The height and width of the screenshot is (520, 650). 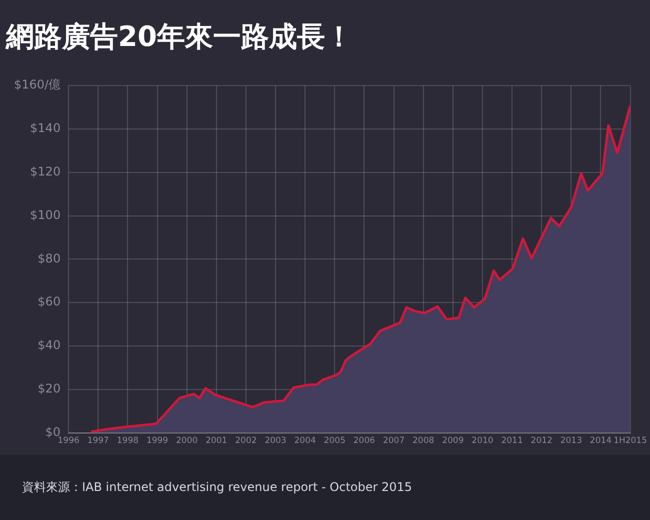 I want to click on y-tick-label: $20, so click(x=49, y=389).